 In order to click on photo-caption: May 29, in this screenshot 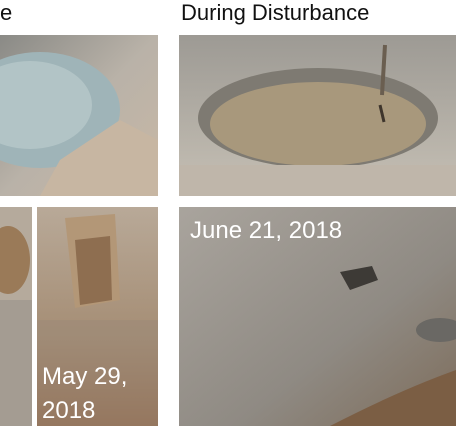, I will do `click(84, 376)`.